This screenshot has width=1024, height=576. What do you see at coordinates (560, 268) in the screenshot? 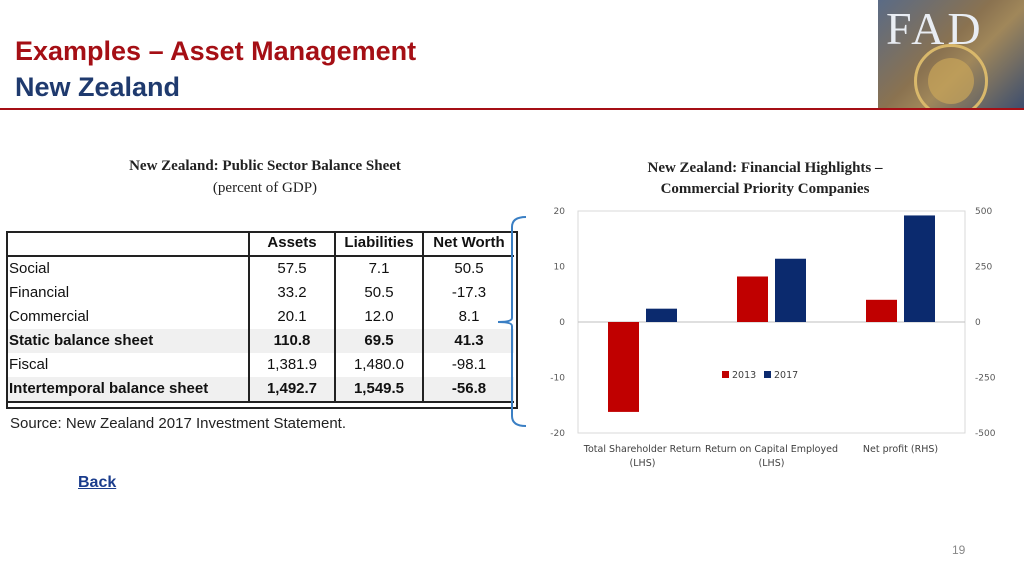
I see `left-axis-tick-label: 10` at bounding box center [560, 268].